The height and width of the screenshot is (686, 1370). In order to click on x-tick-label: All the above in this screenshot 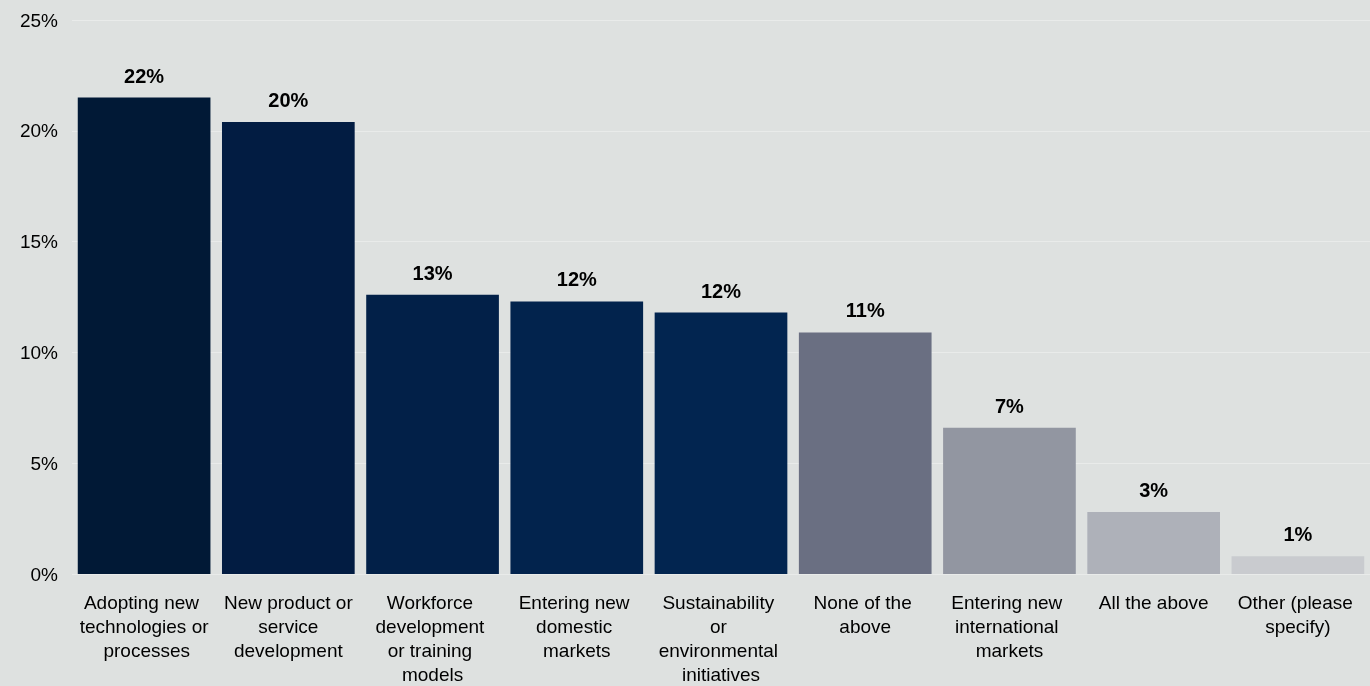, I will do `click(1153, 602)`.